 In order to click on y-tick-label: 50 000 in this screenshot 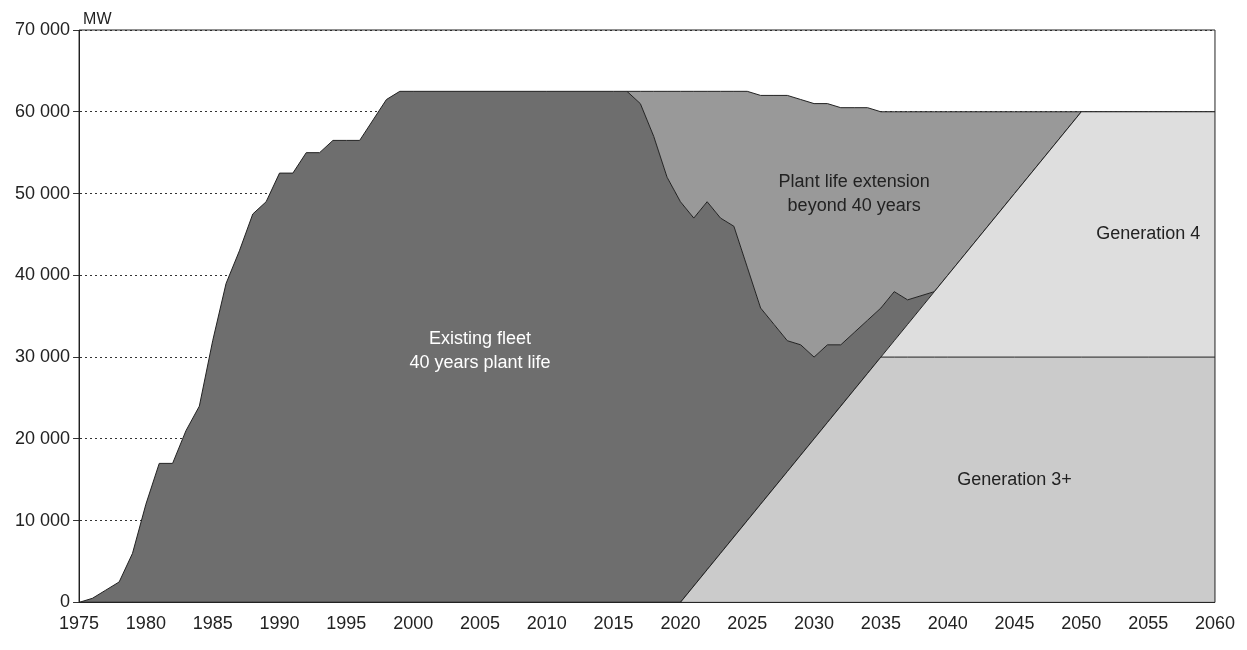, I will do `click(42, 192)`.